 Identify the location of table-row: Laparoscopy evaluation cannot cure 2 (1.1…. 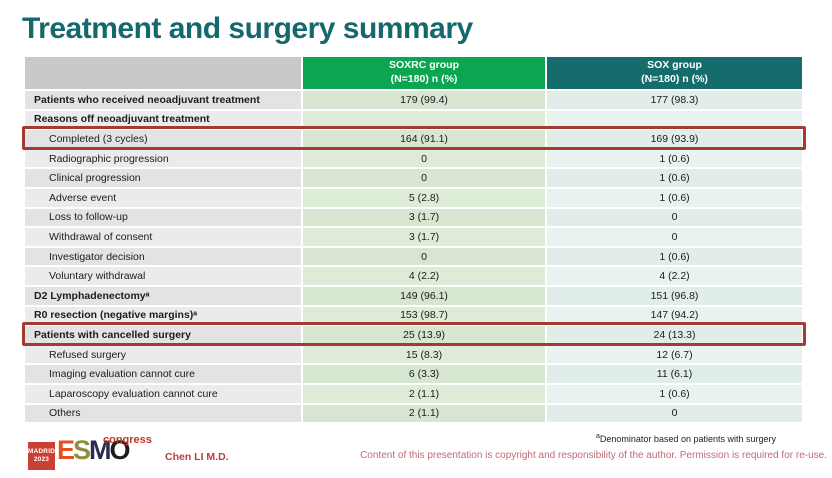
(413, 393).